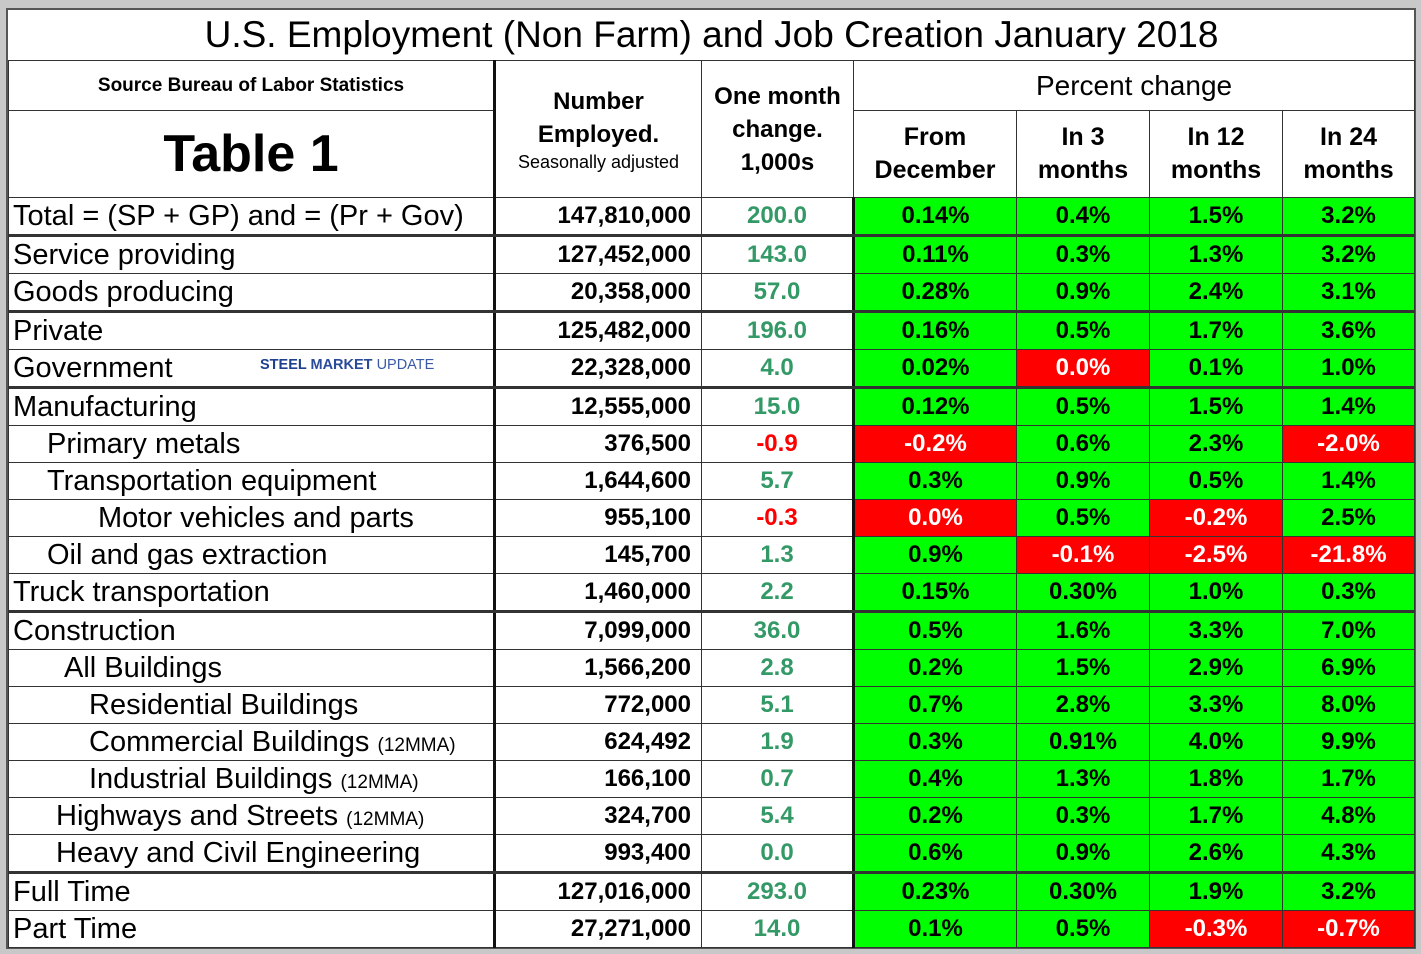 The width and height of the screenshot is (1421, 954). Describe the element at coordinates (777, 406) in the screenshot. I see `one-month-change: 15.0` at that location.